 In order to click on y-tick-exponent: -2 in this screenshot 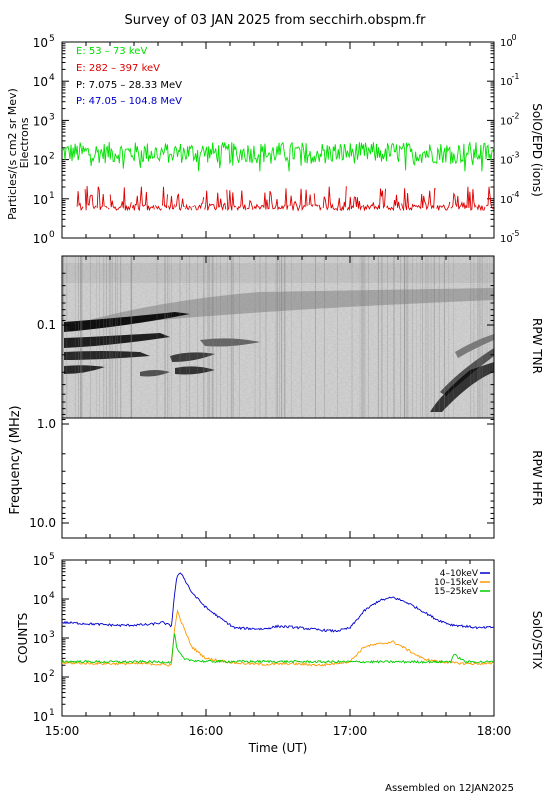, I will do `click(516, 115)`.